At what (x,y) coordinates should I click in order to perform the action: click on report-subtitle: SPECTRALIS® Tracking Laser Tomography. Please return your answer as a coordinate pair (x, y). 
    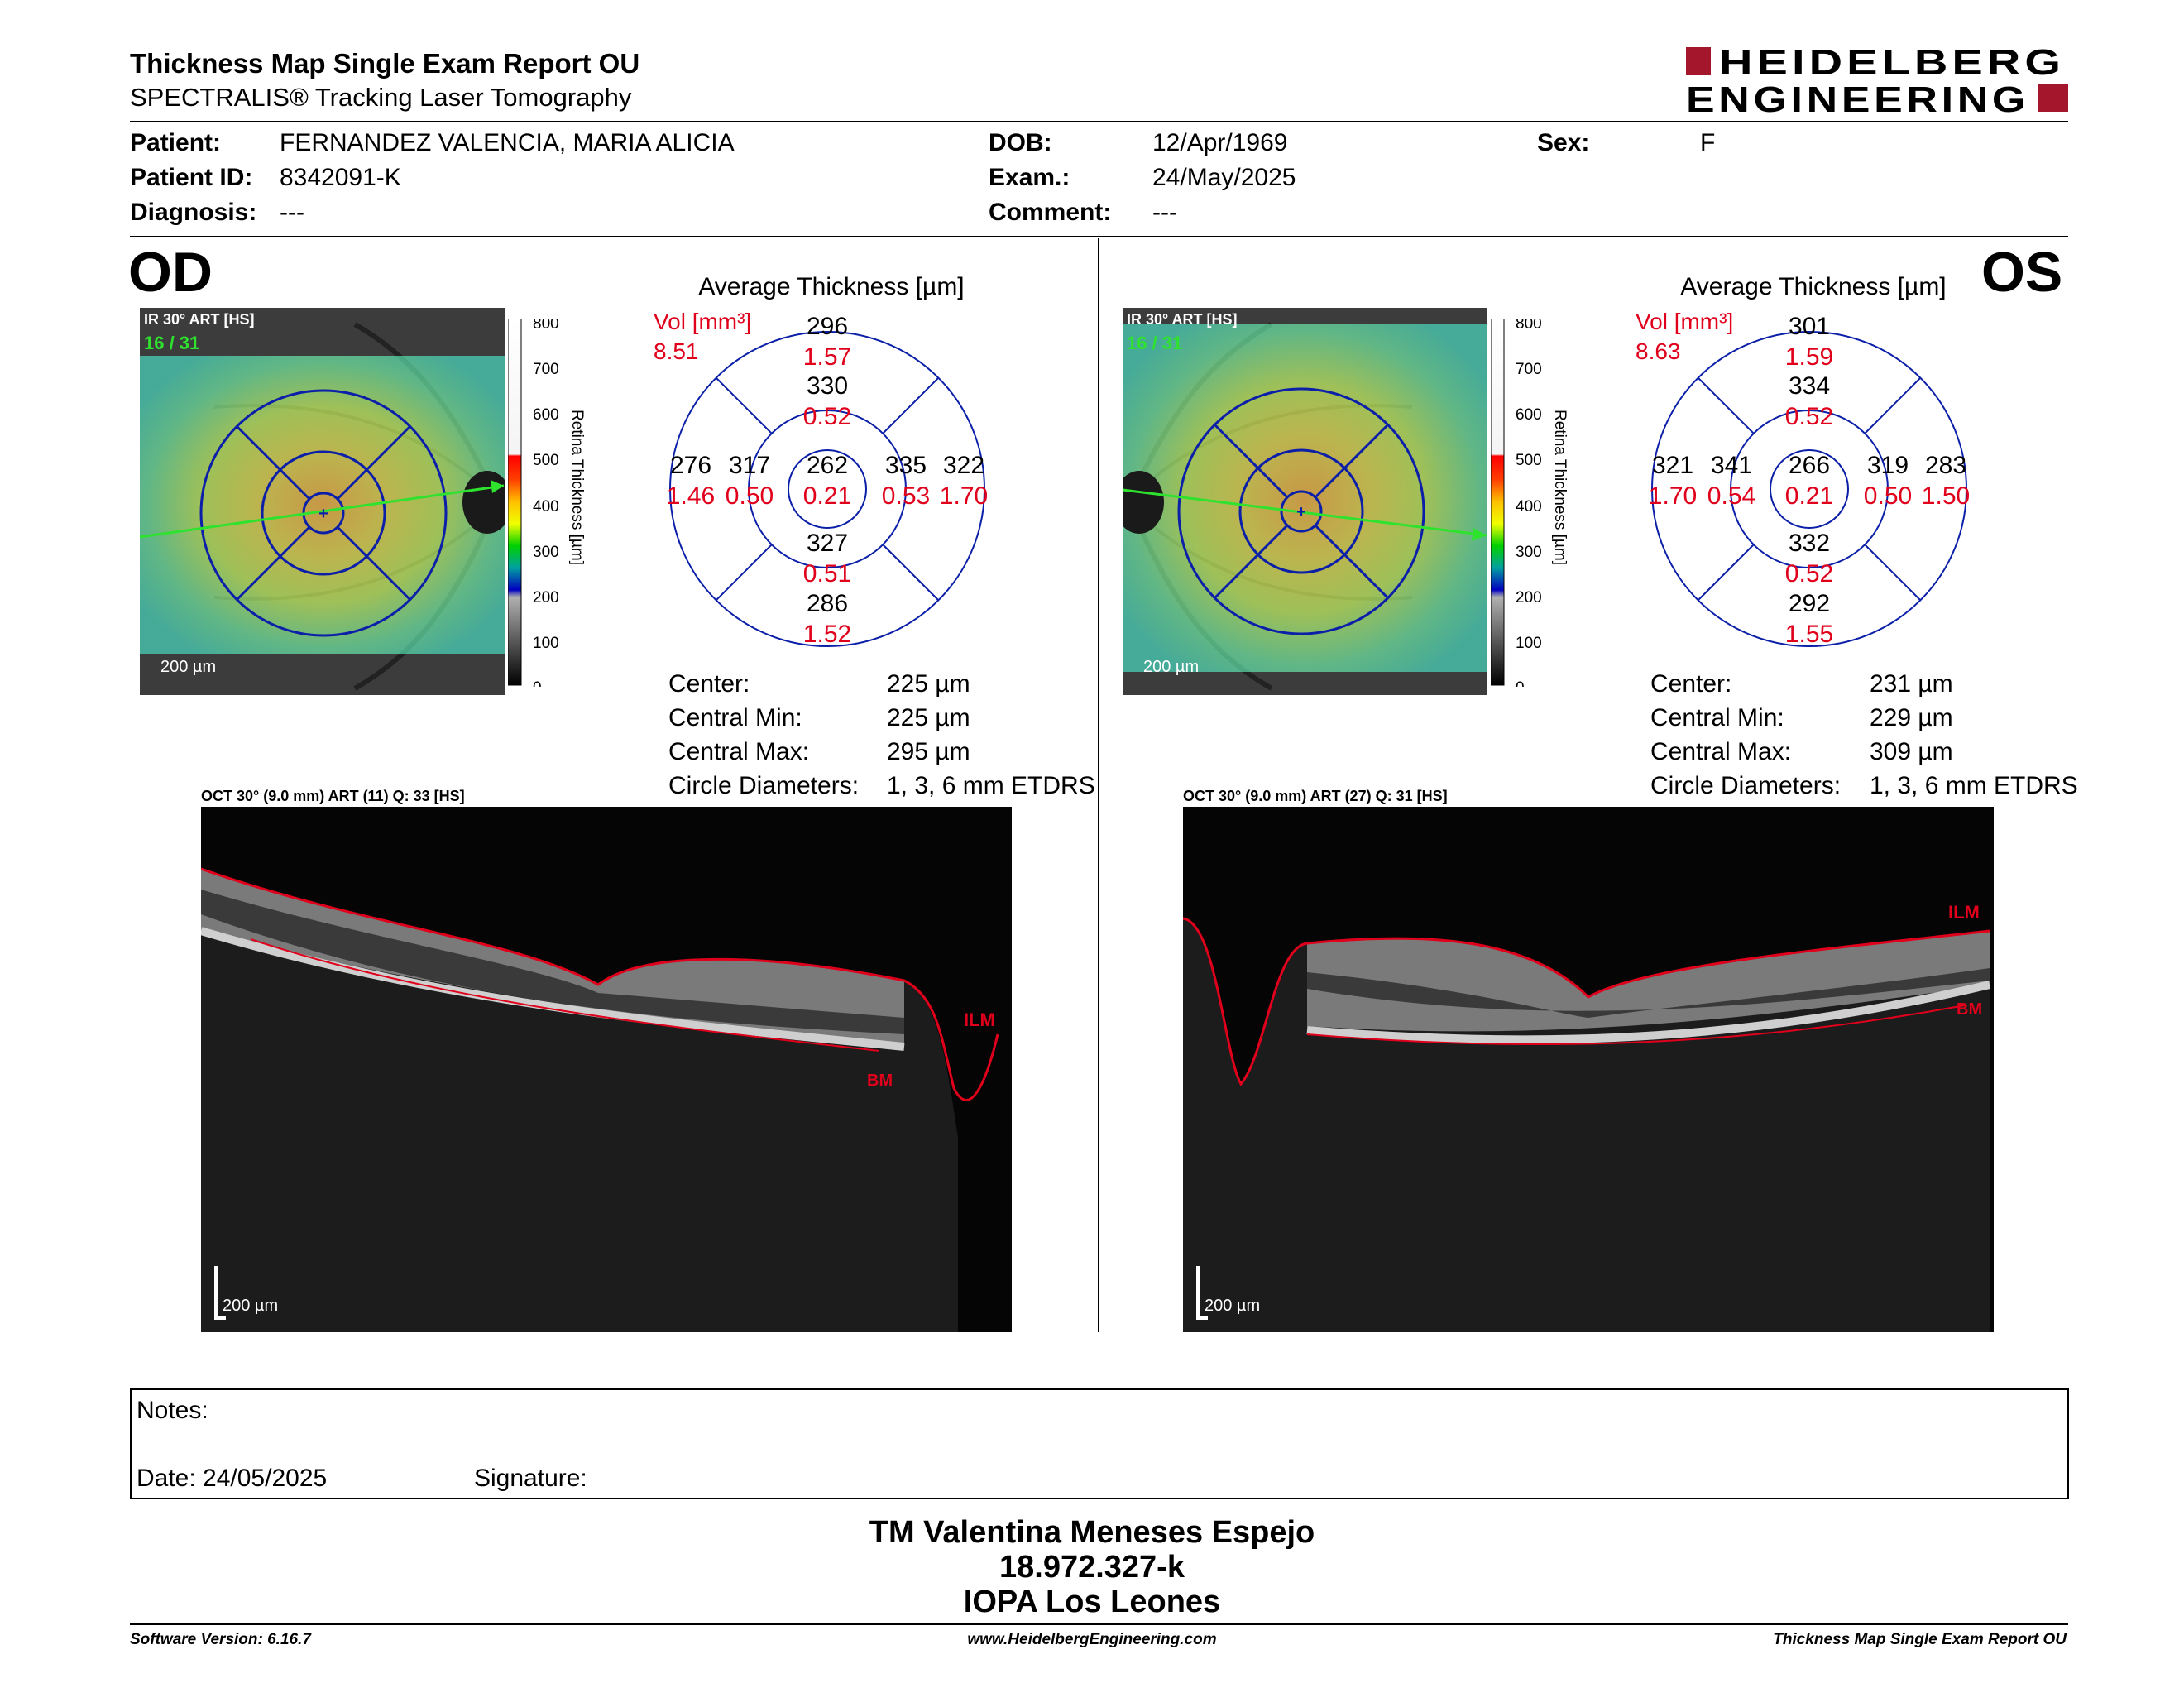
    Looking at the image, I should click on (381, 97).